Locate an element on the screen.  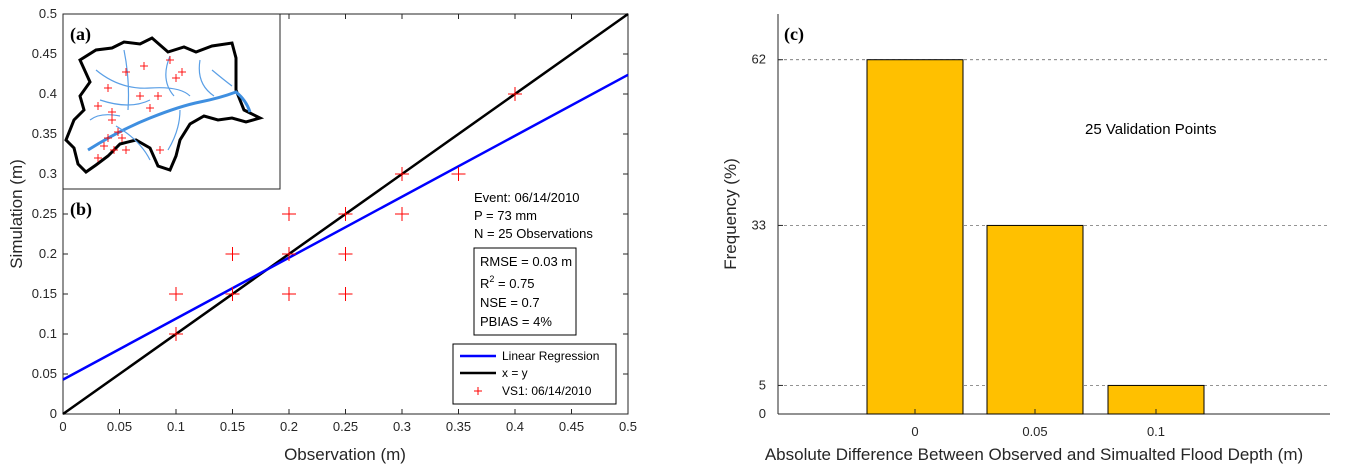
x-tick-label: 0.25 is located at coordinates (345, 426).